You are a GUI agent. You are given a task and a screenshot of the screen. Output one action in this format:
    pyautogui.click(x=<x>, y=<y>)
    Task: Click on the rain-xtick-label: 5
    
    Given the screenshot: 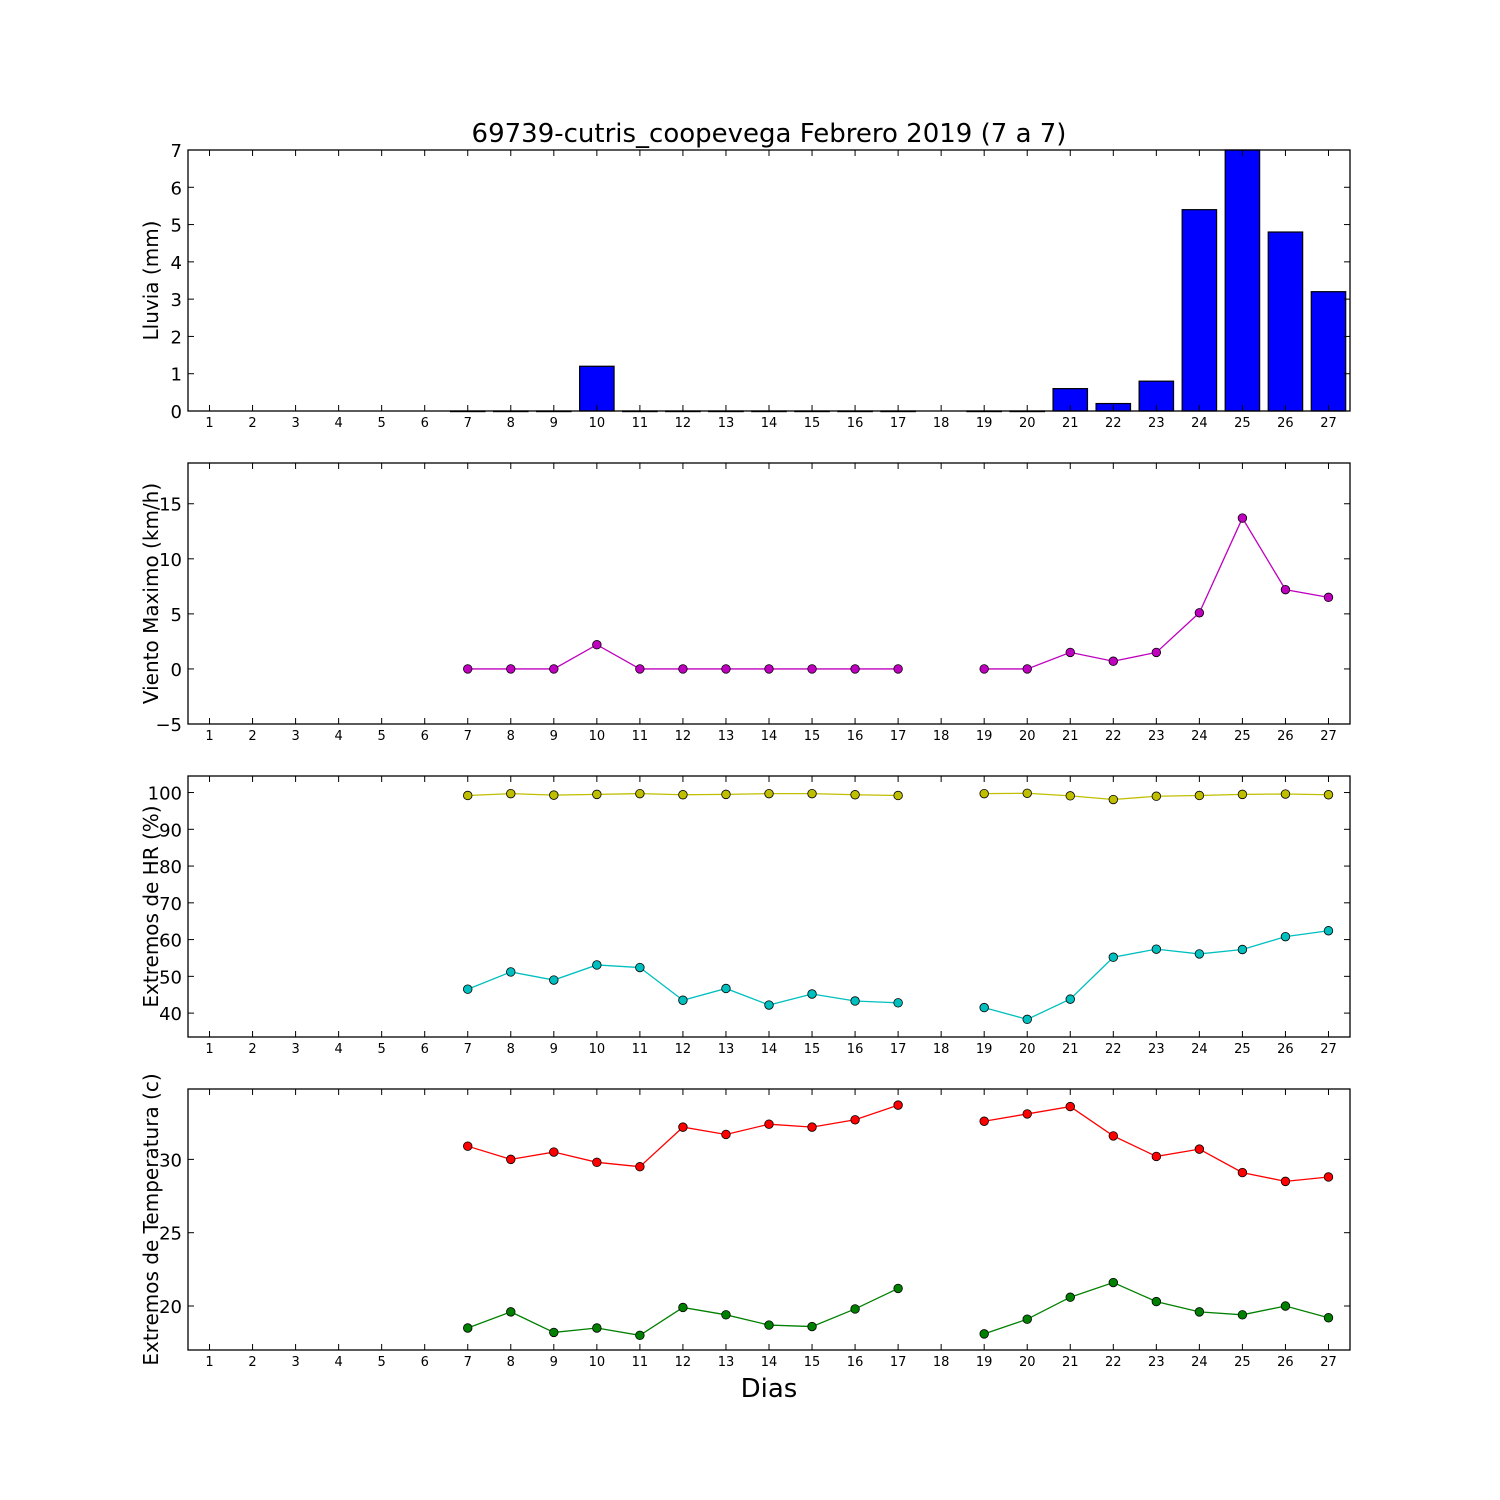 What is the action you would take?
    pyautogui.click(x=382, y=423)
    